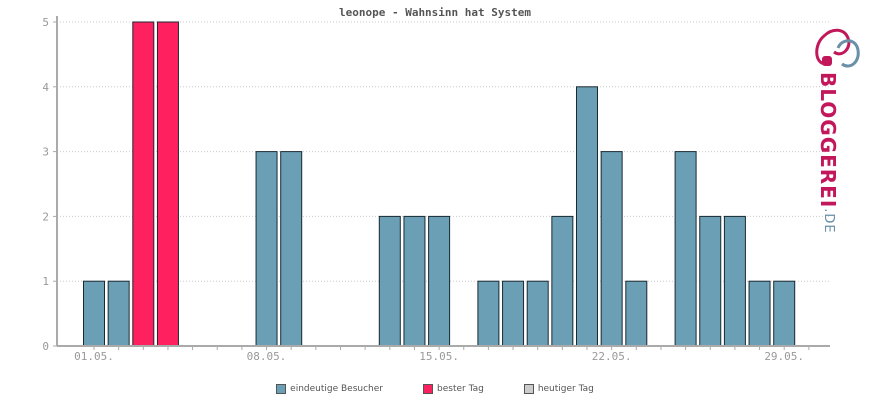 Image resolution: width=870 pixels, height=400 pixels. Describe the element at coordinates (45, 152) in the screenshot. I see `y-tick-label: 3` at that location.